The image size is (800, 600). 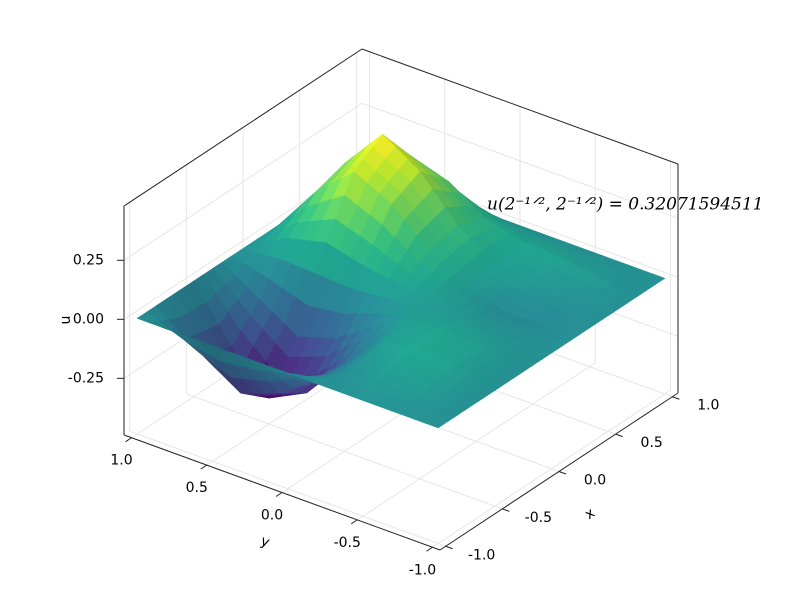 What do you see at coordinates (652, 443) in the screenshot?
I see `x-tick-label: 0.5` at bounding box center [652, 443].